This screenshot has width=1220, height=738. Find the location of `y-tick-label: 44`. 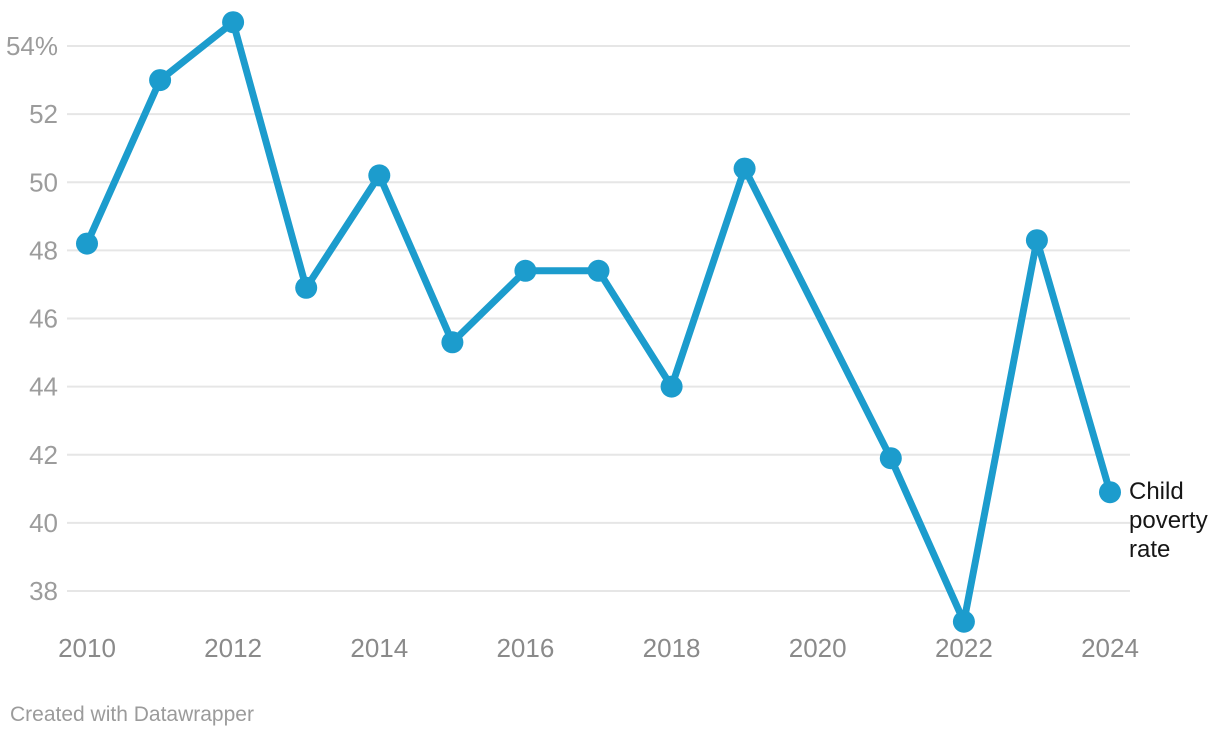

y-tick-label: 44 is located at coordinates (43, 387).